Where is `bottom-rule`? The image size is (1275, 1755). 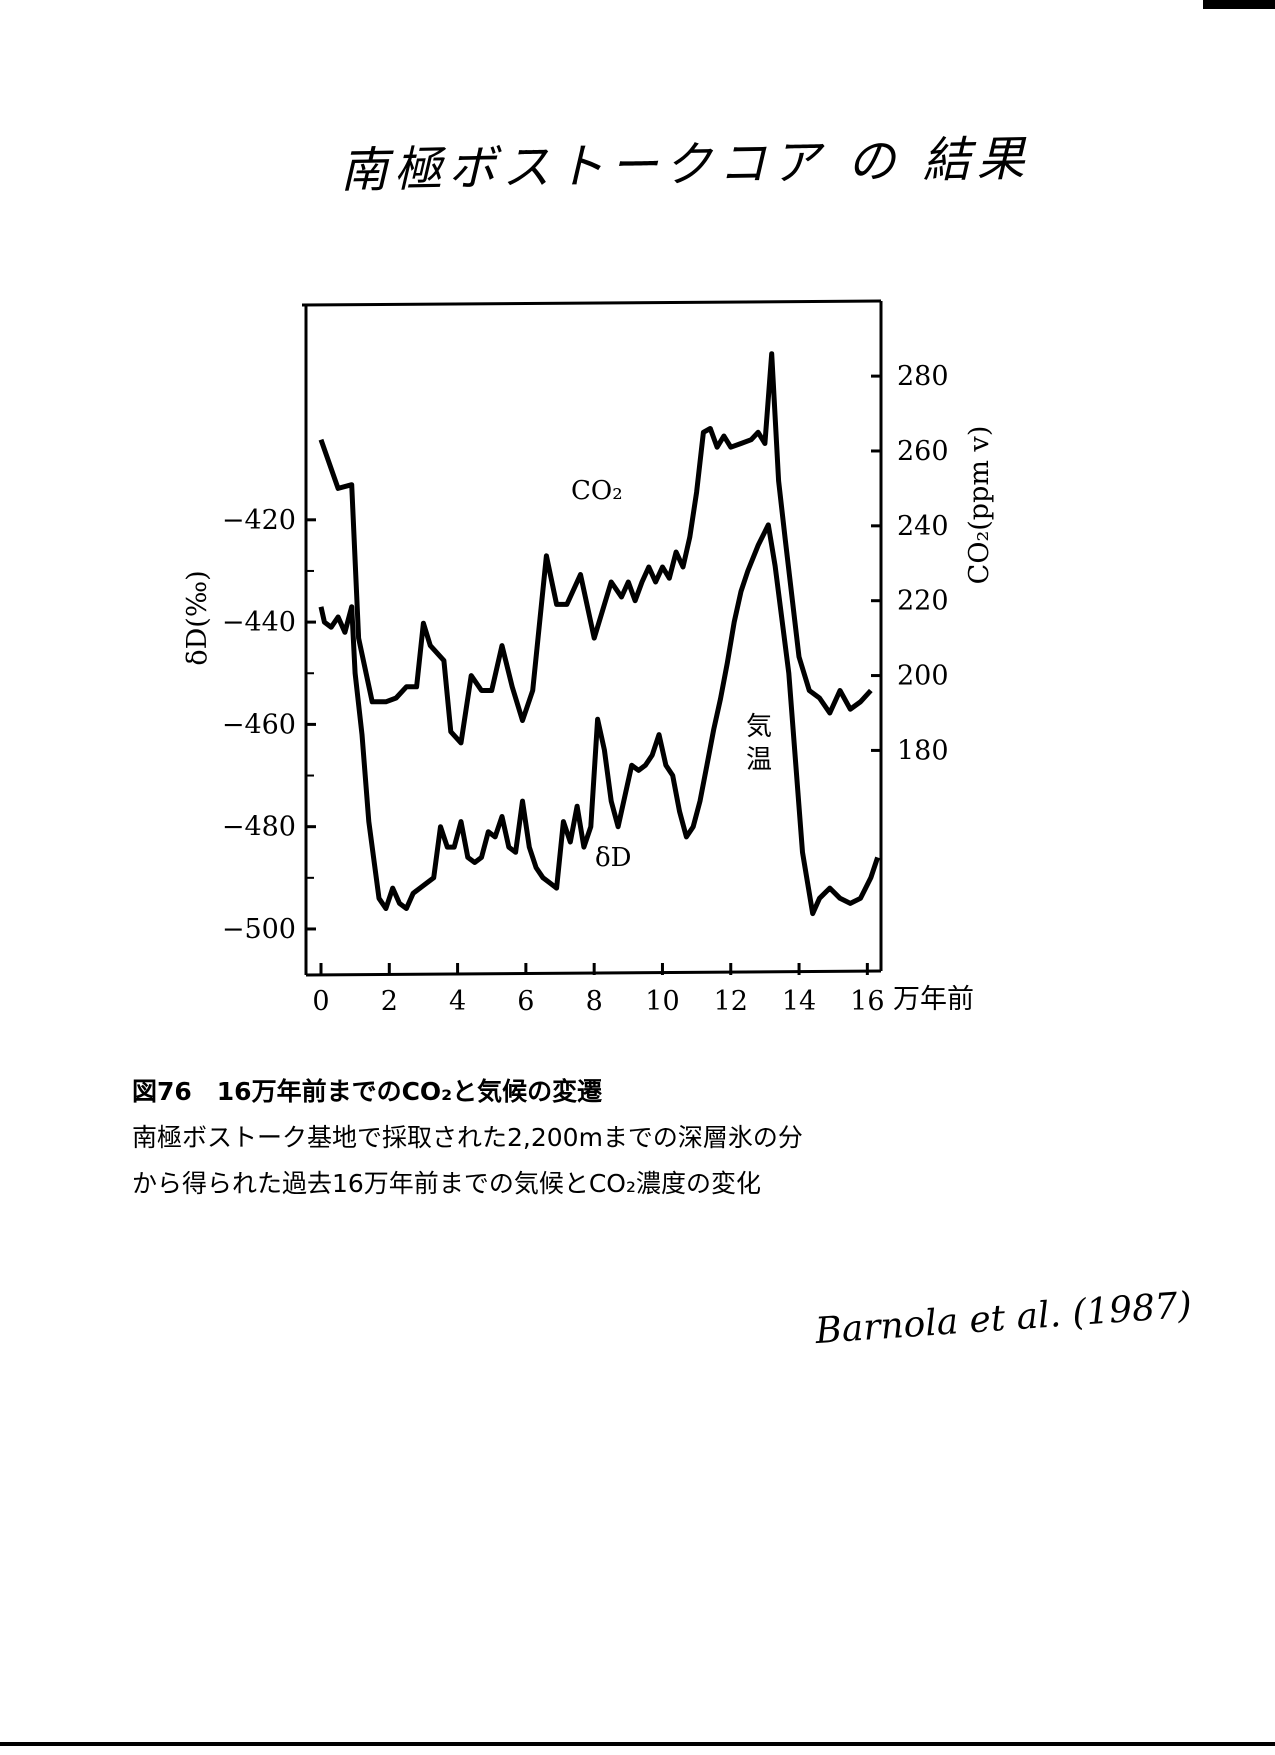
bottom-rule is located at coordinates (637, 1744).